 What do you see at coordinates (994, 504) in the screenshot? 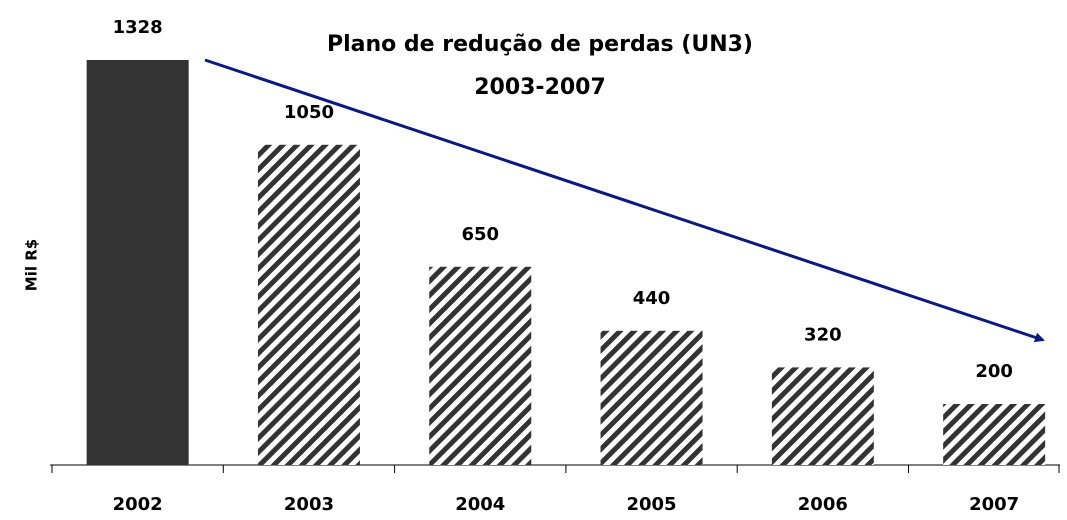
I see `x-tick-label: 2007` at bounding box center [994, 504].